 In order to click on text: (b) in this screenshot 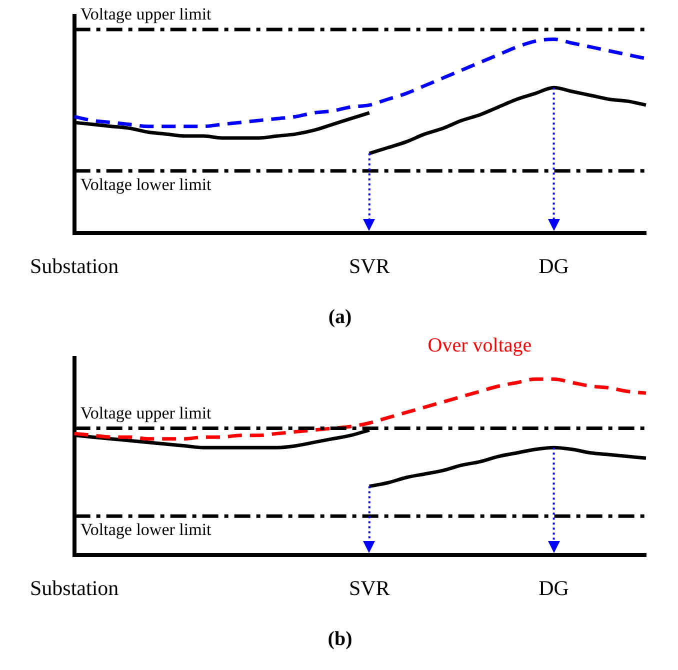, I will do `click(340, 639)`.